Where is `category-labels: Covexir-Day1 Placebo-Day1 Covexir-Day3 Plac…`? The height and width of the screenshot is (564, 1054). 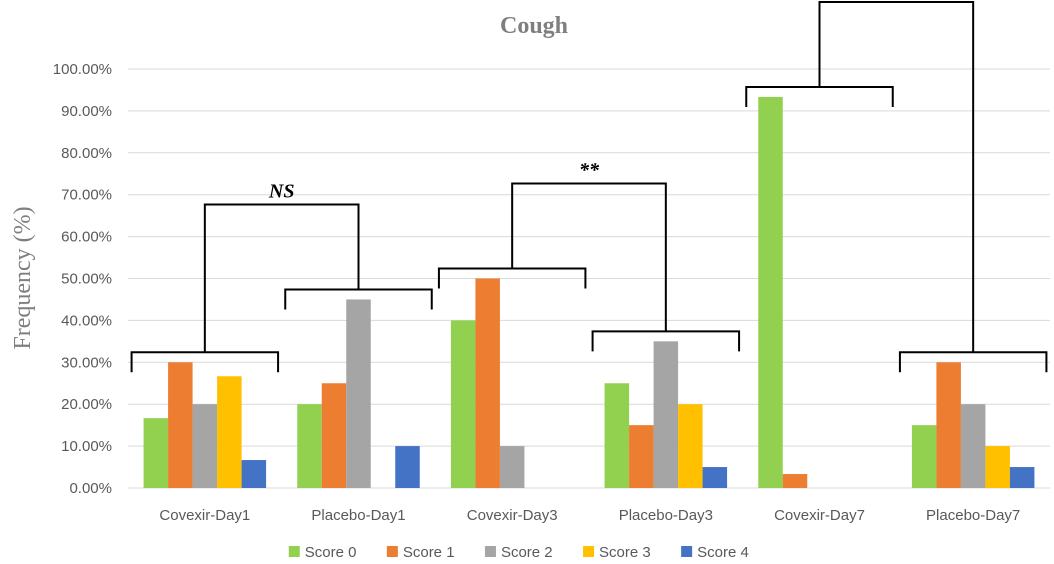
category-labels: Covexir-Day1 Placebo-Day1 Covexir-Day3 Plac… is located at coordinates (589, 515).